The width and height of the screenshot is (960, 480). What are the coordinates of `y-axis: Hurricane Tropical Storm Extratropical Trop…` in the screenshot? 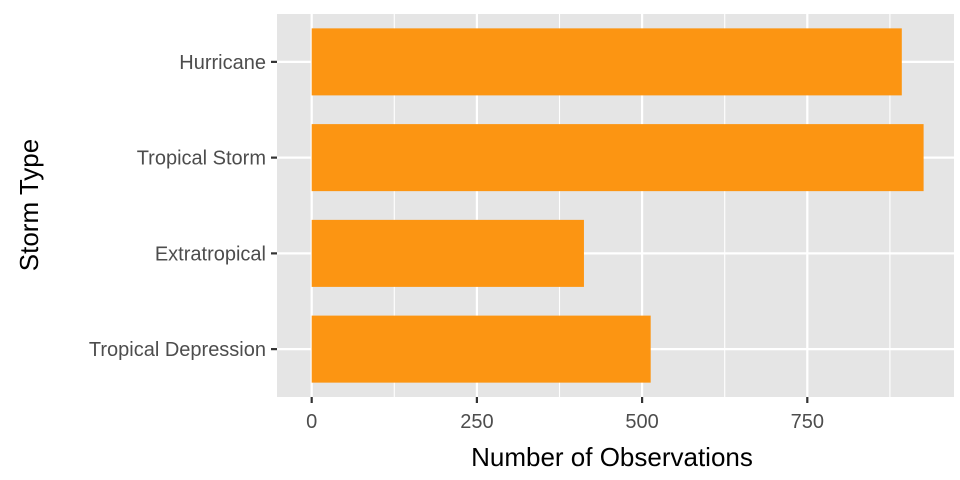 It's located at (183, 206).